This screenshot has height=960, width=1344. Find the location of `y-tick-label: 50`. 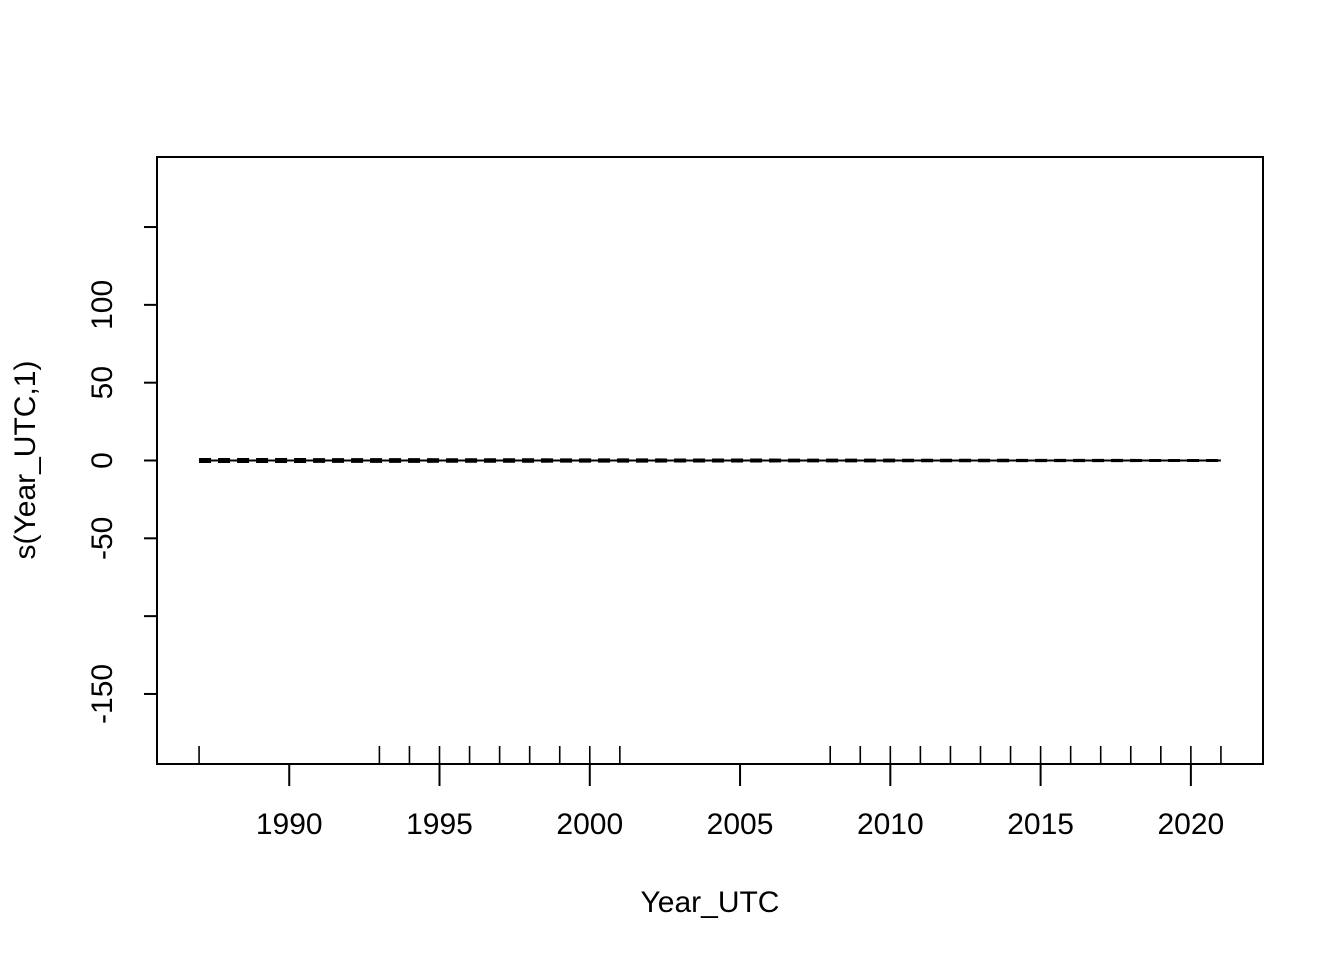

y-tick-label: 50 is located at coordinates (102, 382).